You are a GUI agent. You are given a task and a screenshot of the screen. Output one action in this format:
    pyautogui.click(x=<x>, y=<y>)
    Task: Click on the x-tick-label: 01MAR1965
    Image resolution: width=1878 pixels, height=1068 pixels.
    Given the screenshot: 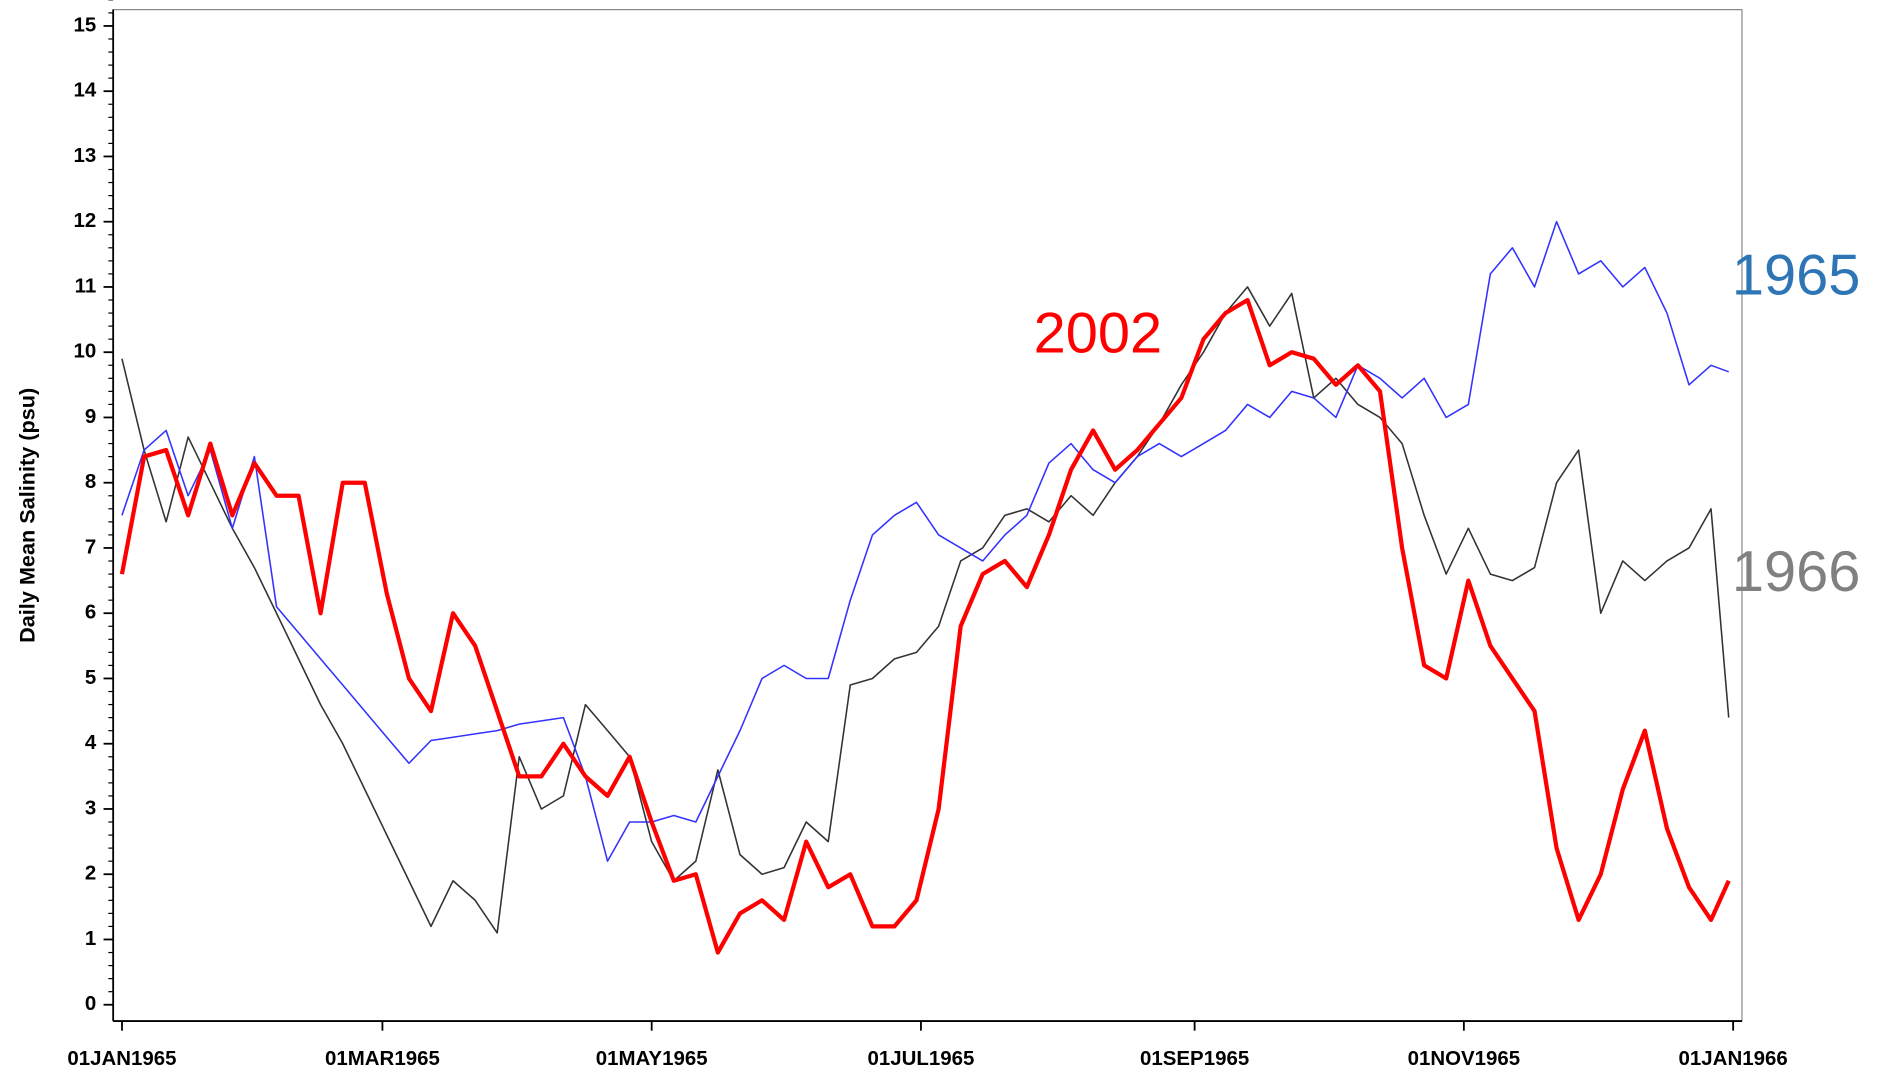 What is the action you would take?
    pyautogui.click(x=382, y=1057)
    